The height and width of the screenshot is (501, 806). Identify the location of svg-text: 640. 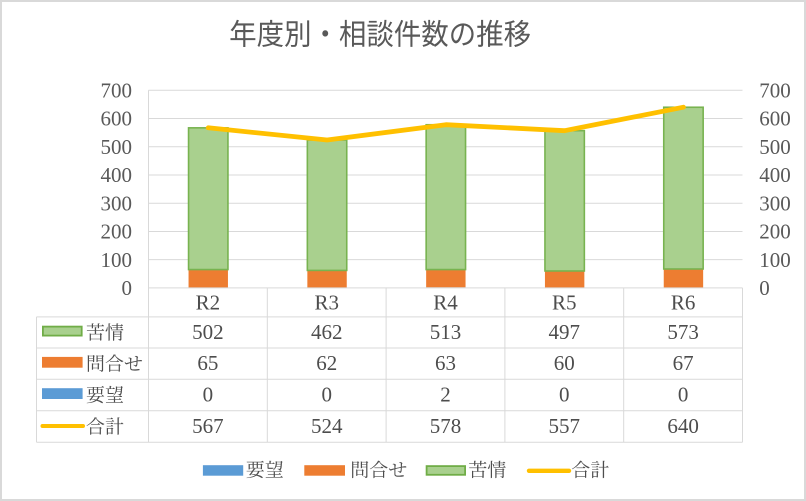
(683, 426).